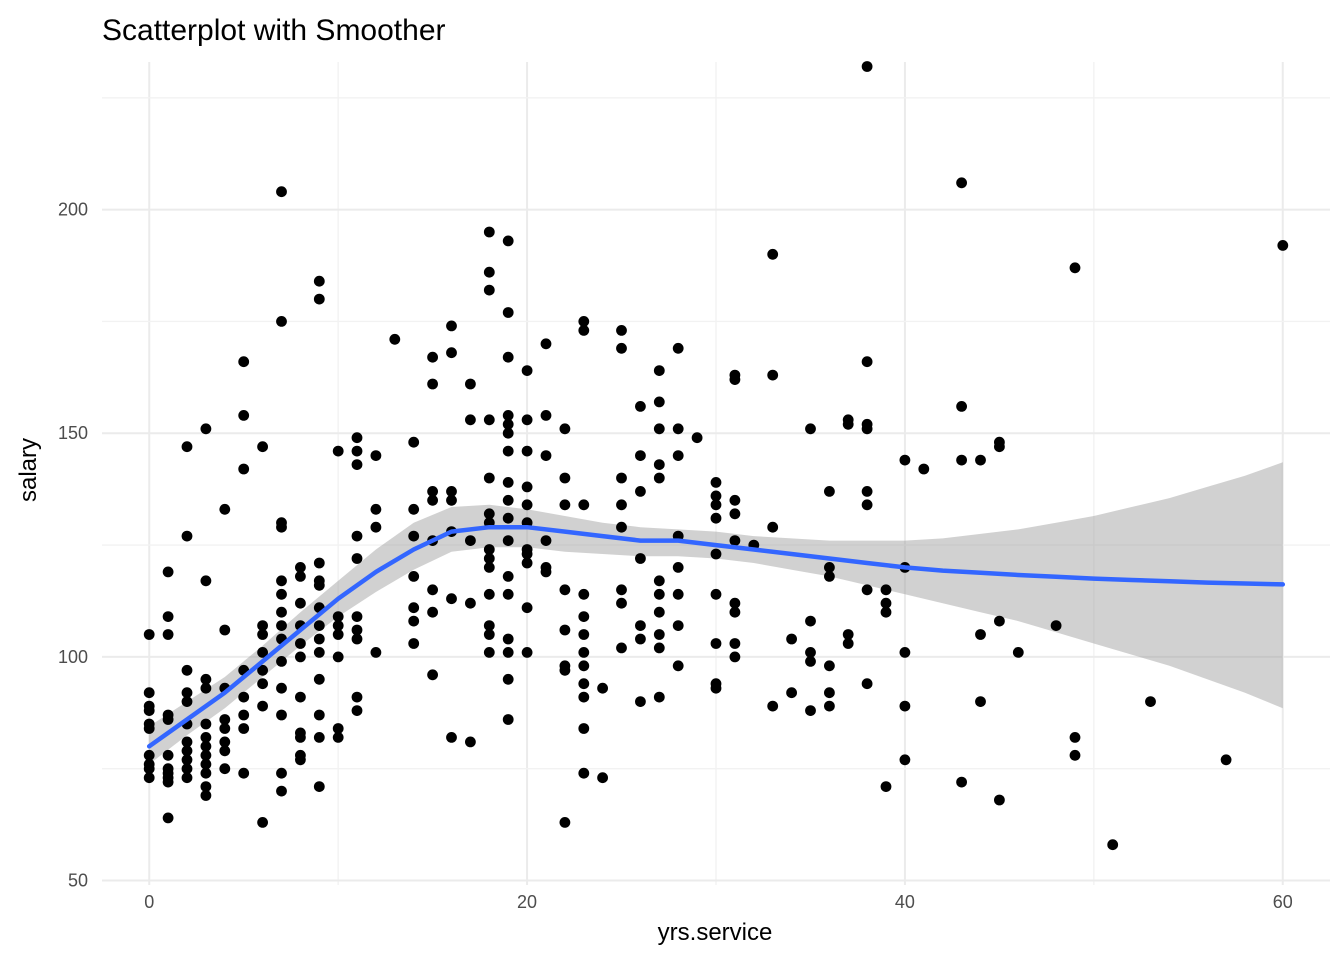 Image resolution: width=1344 pixels, height=960 pixels. Describe the element at coordinates (78, 881) in the screenshot. I see `y-tick-label: 50` at that location.